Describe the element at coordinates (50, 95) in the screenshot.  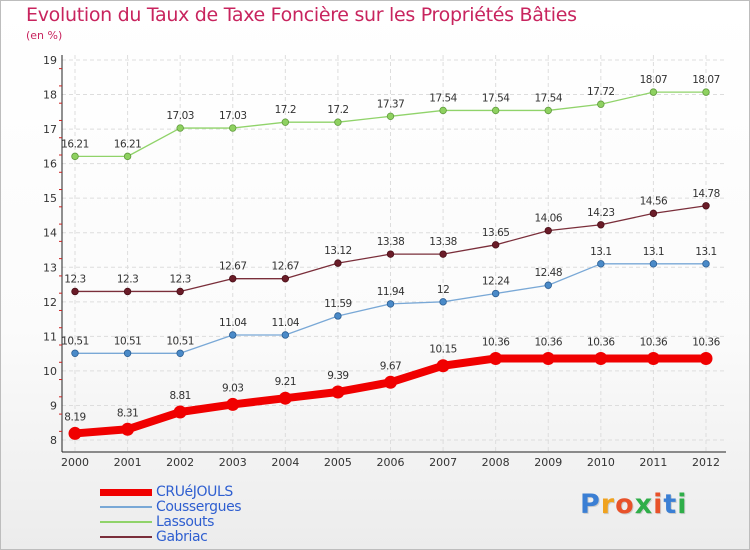
I see `y-tick-label: 18` at that location.